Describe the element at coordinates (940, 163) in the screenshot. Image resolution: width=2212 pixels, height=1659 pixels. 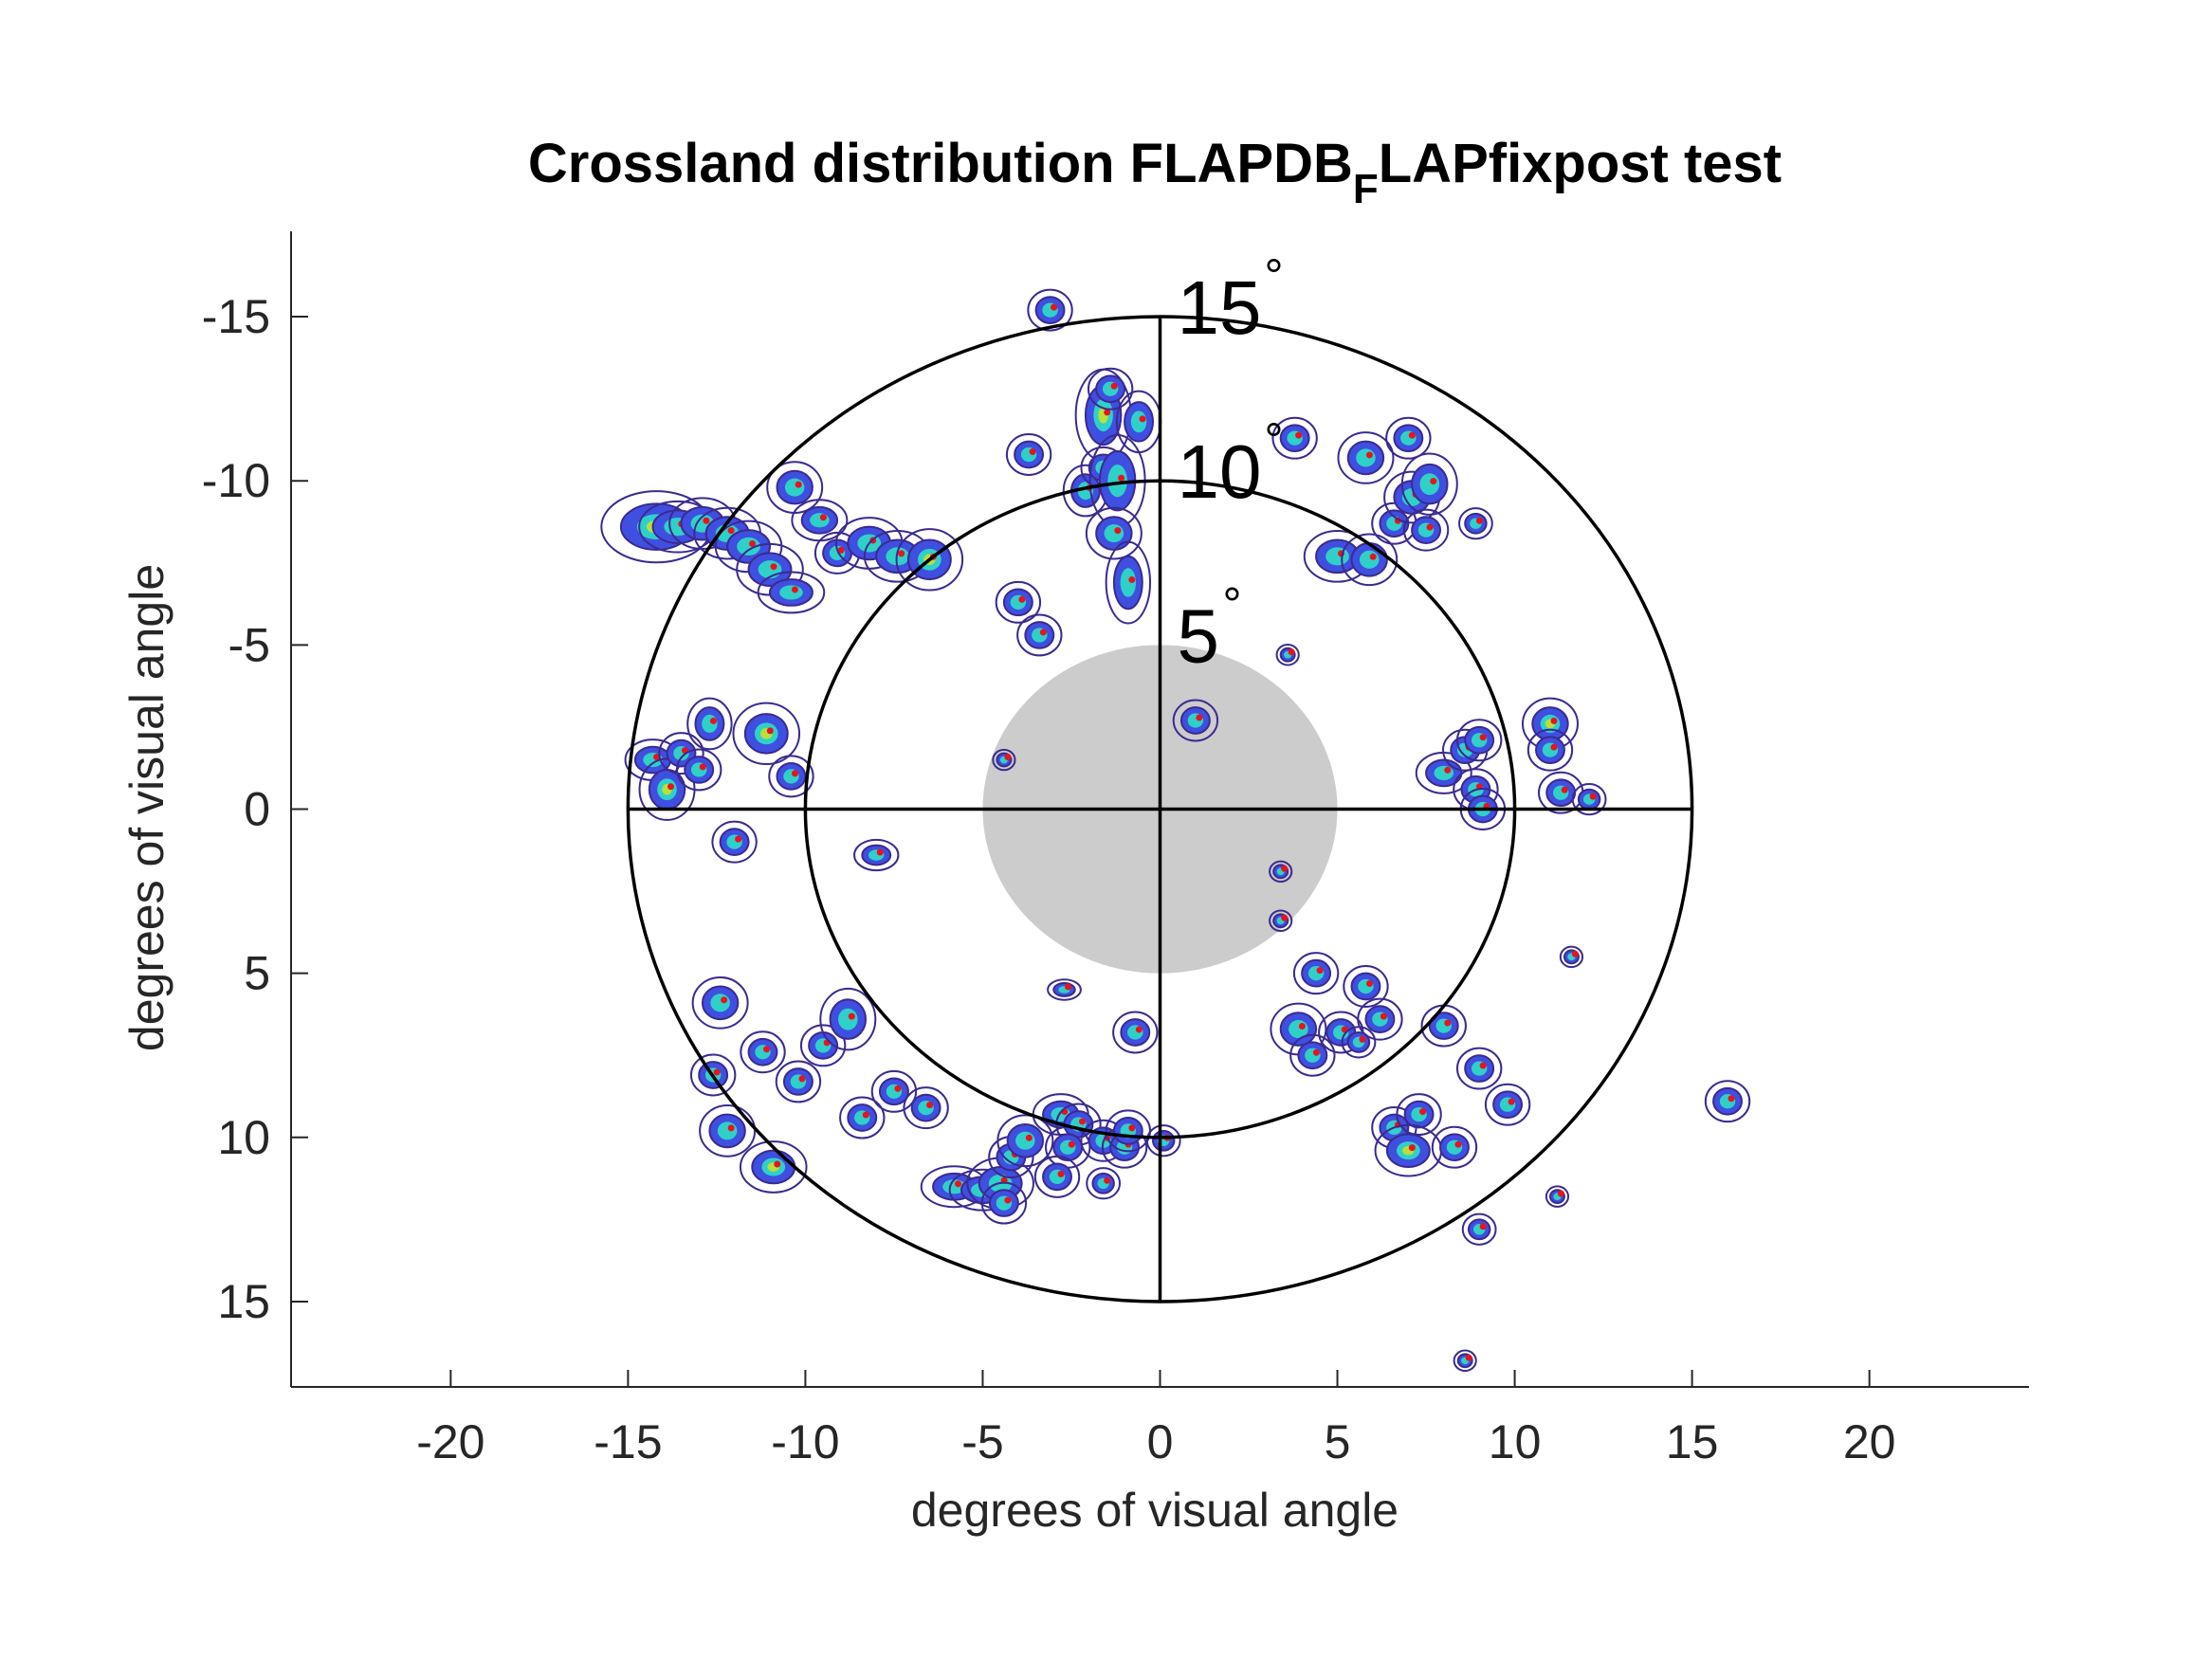
I see `chart-title-main: Crossland distribution FLAPDB` at that location.